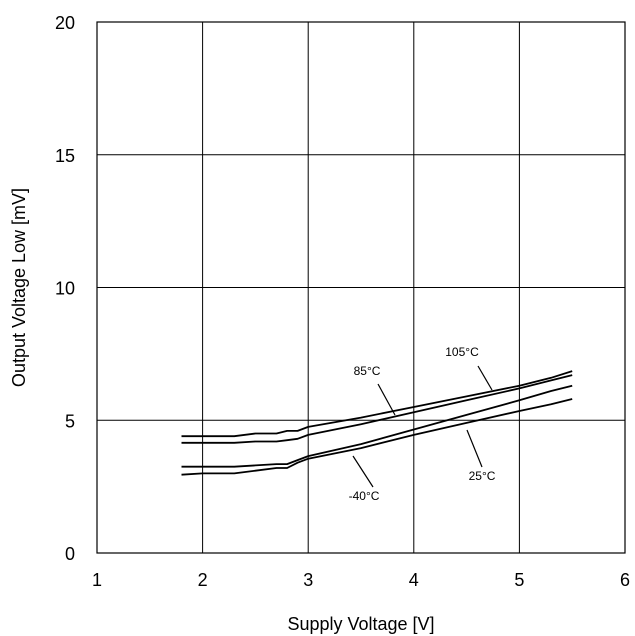 Image resolution: width=635 pixels, height=636 pixels. I want to click on y-tick-label: 0, so click(70, 554).